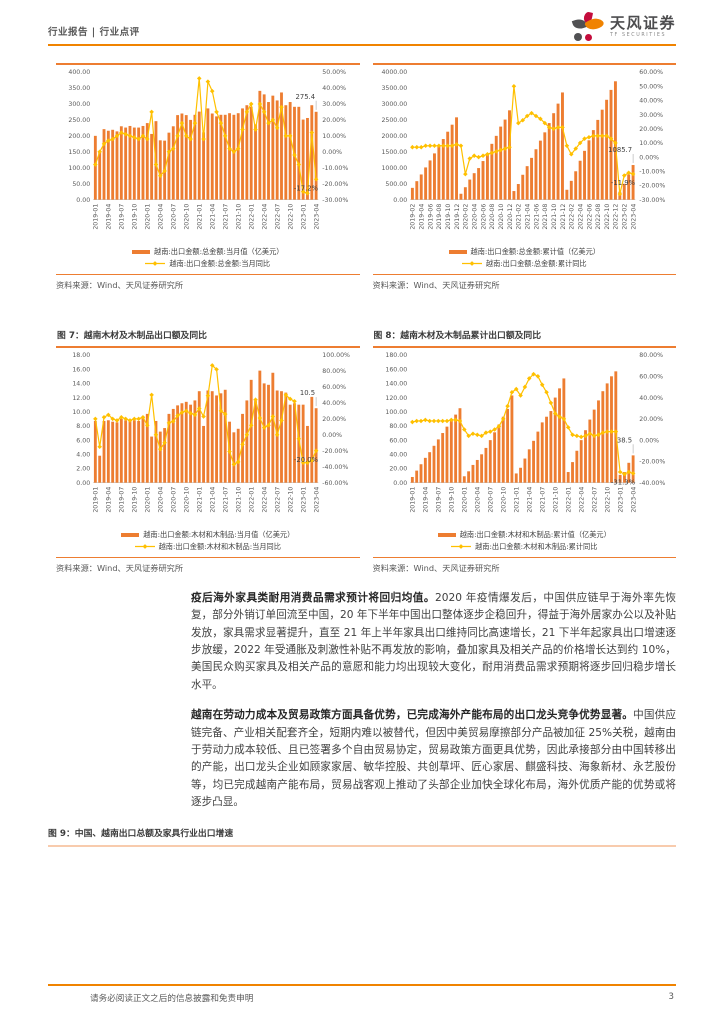 The height and width of the screenshot is (1024, 724). I want to click on svg-text: 6.00, so click(83, 440).